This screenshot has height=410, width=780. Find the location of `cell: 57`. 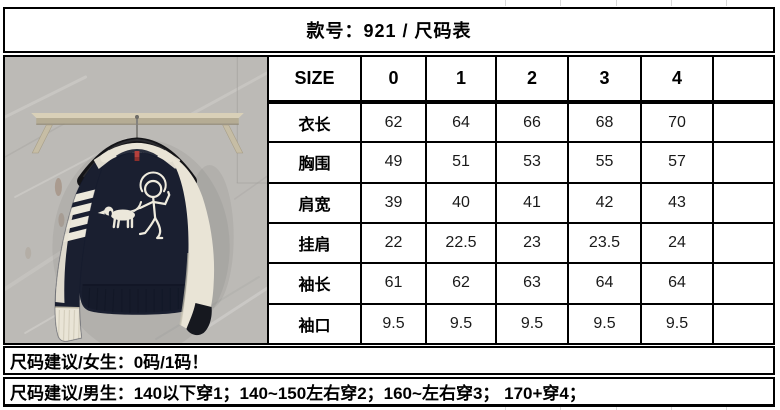

cell: 57 is located at coordinates (677, 162).